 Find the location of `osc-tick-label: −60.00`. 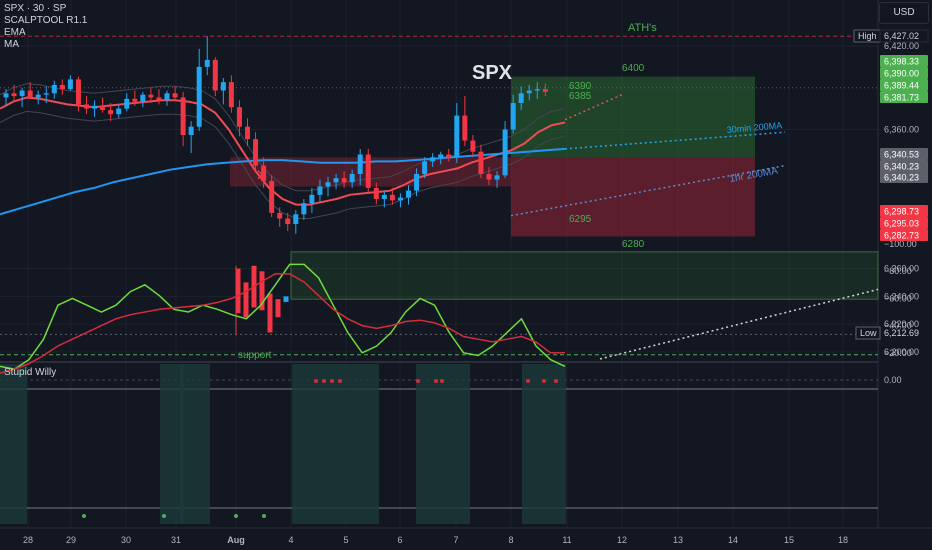

osc-tick-label: −60.00 is located at coordinates (898, 298).